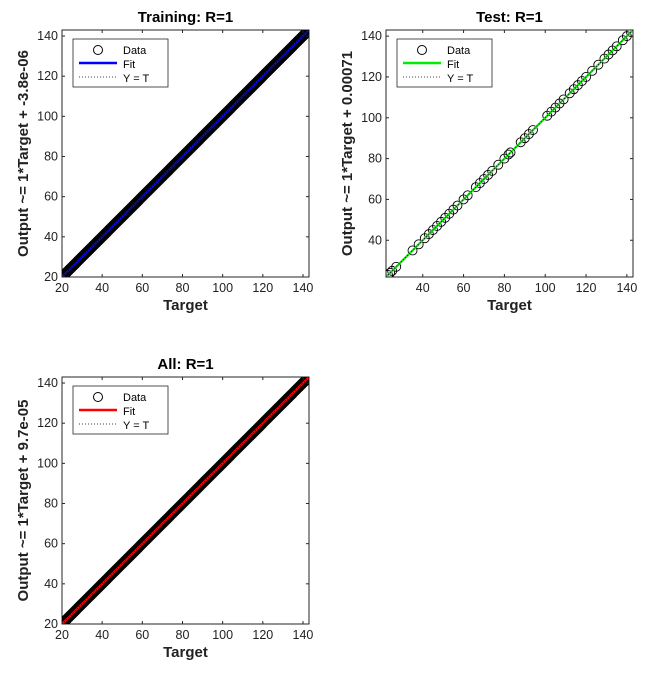 The width and height of the screenshot is (649, 674). I want to click on all-identity-line, so click(185, 500).